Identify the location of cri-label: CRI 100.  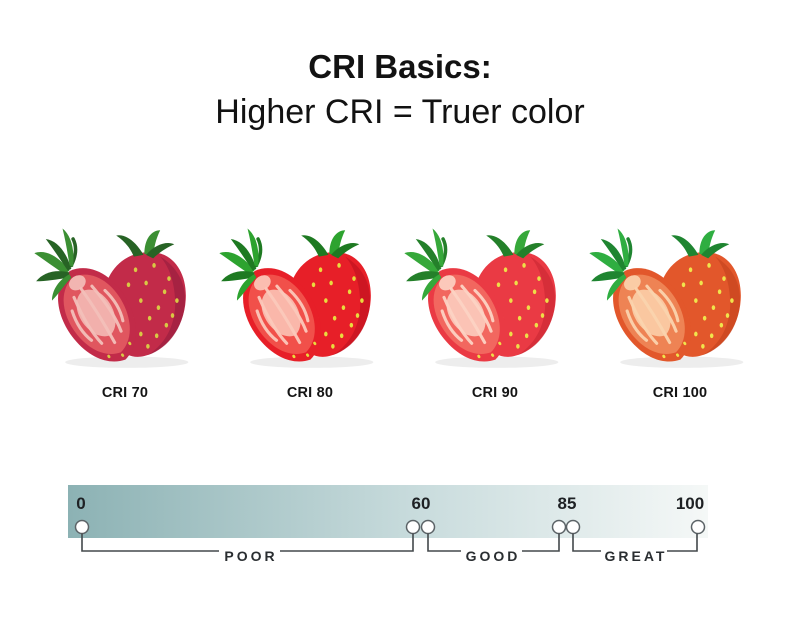
(680, 393).